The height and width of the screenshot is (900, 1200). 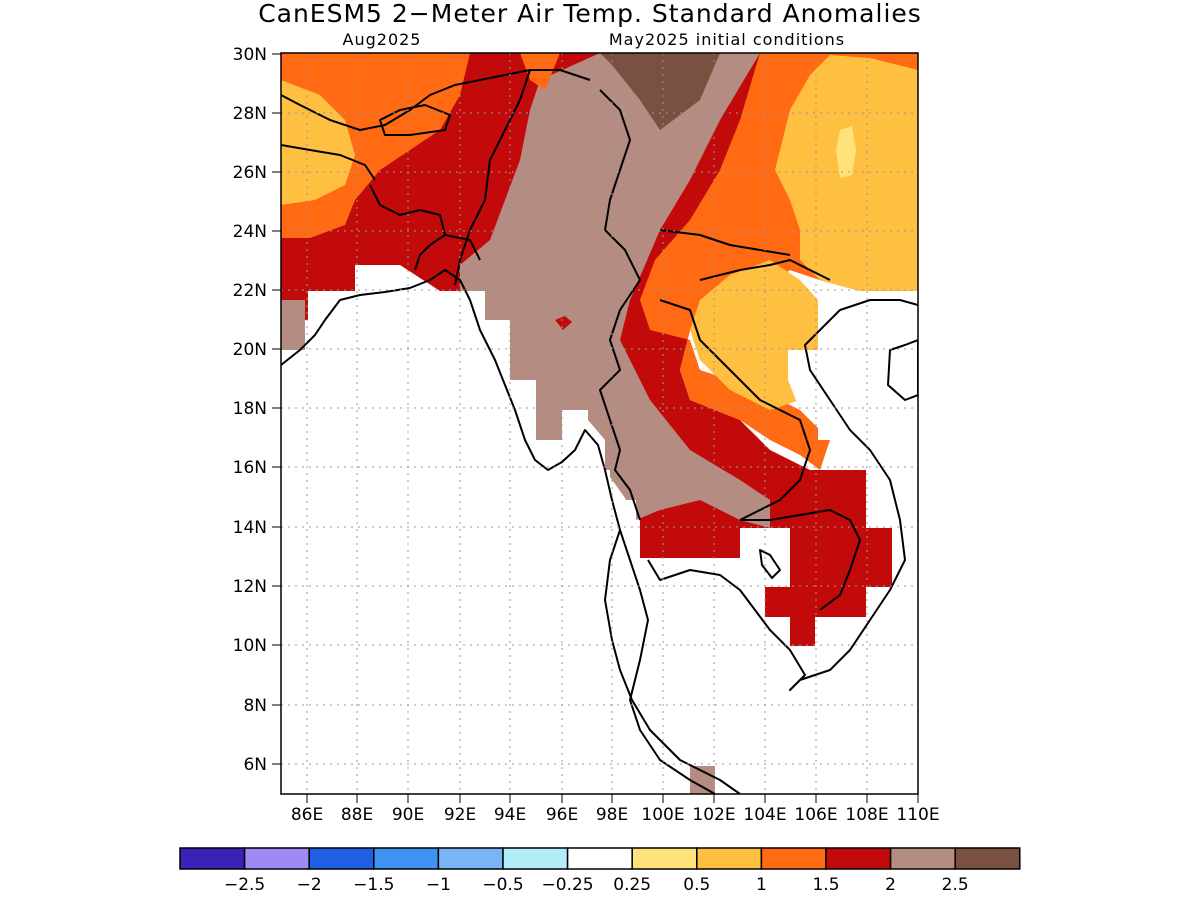 What do you see at coordinates (568, 885) in the screenshot?
I see `colorbar-label: −0.25` at bounding box center [568, 885].